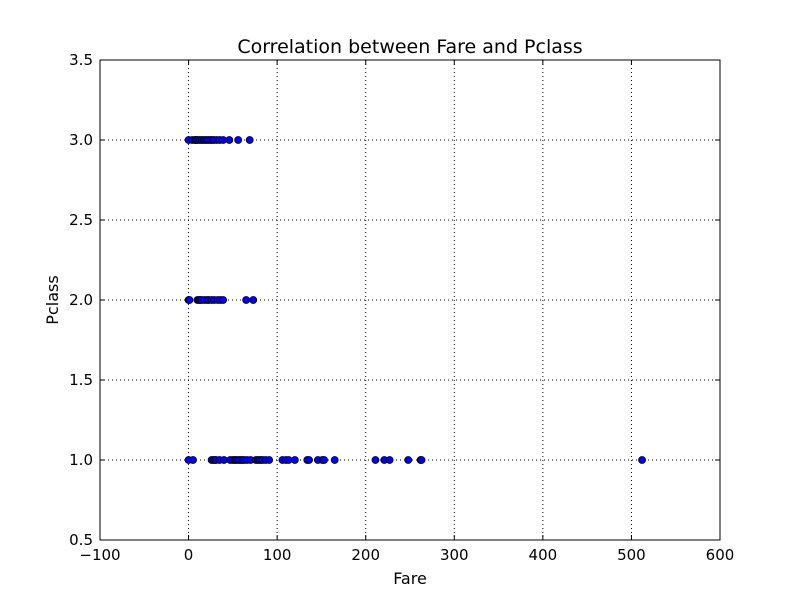  I want to click on x-tick-label: 400, so click(543, 555).